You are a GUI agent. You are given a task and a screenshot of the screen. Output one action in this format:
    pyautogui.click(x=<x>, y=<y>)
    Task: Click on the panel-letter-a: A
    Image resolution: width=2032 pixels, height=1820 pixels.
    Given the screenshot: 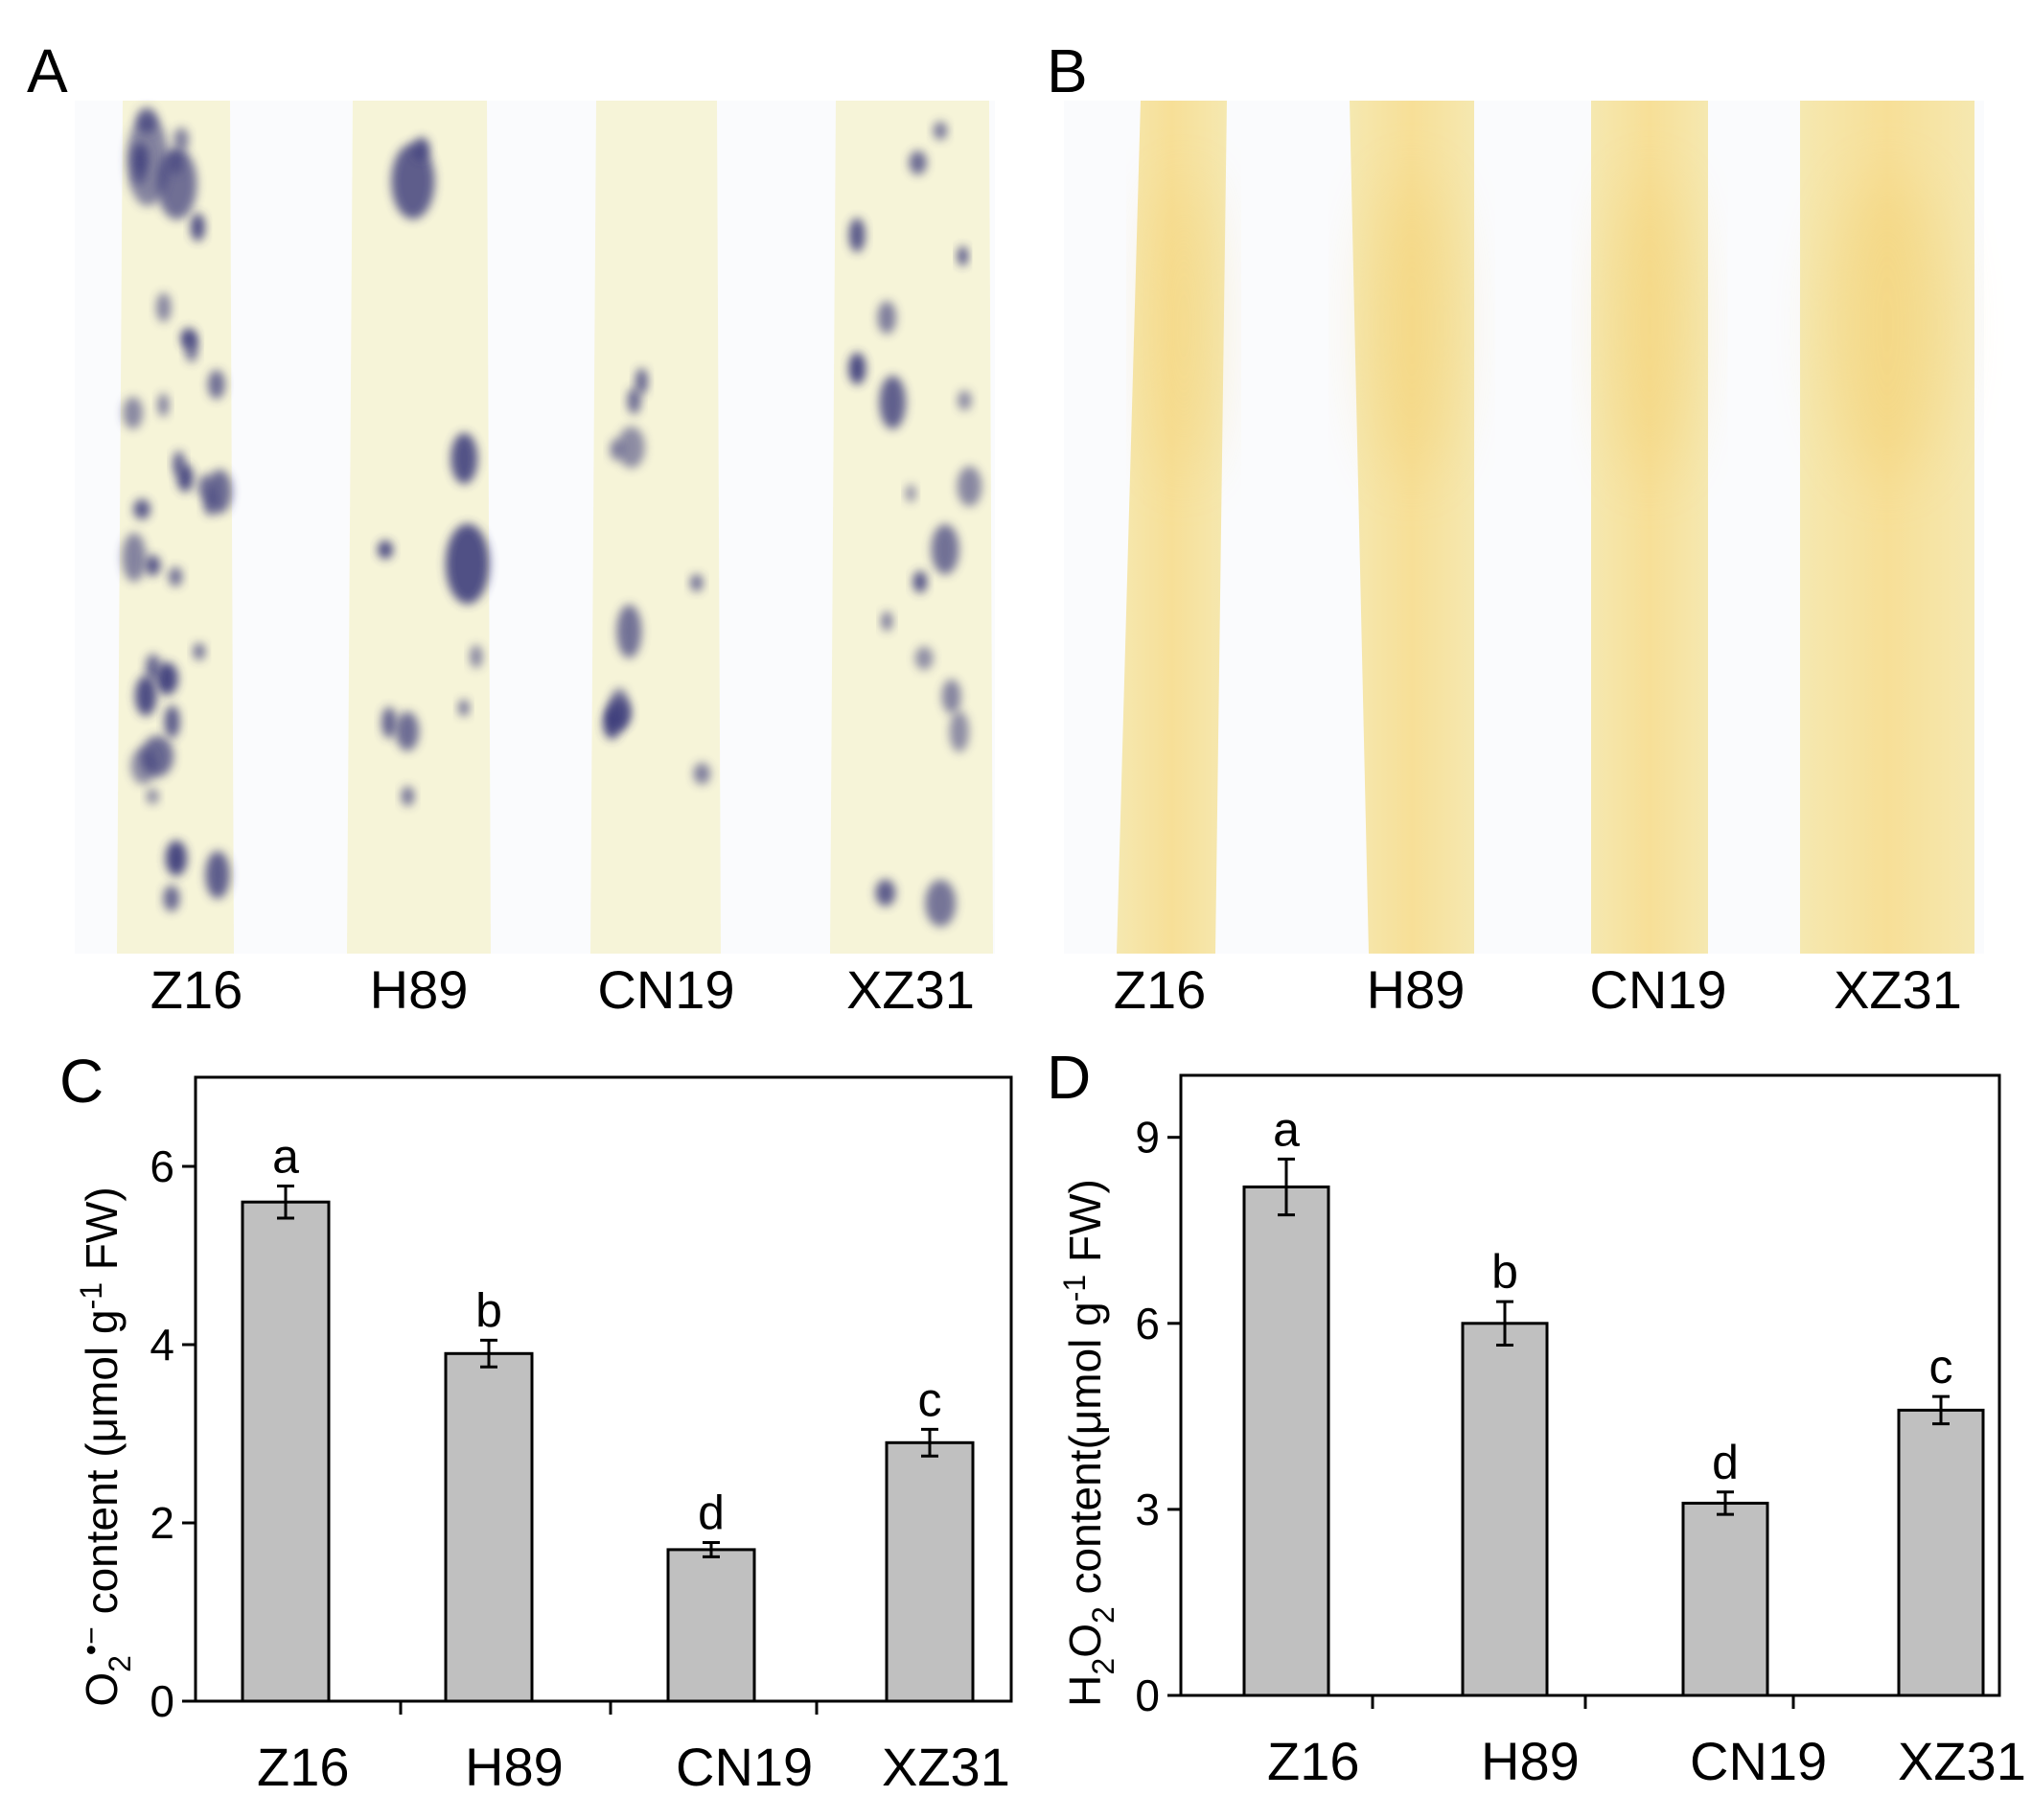 What is the action you would take?
    pyautogui.click(x=47, y=70)
    